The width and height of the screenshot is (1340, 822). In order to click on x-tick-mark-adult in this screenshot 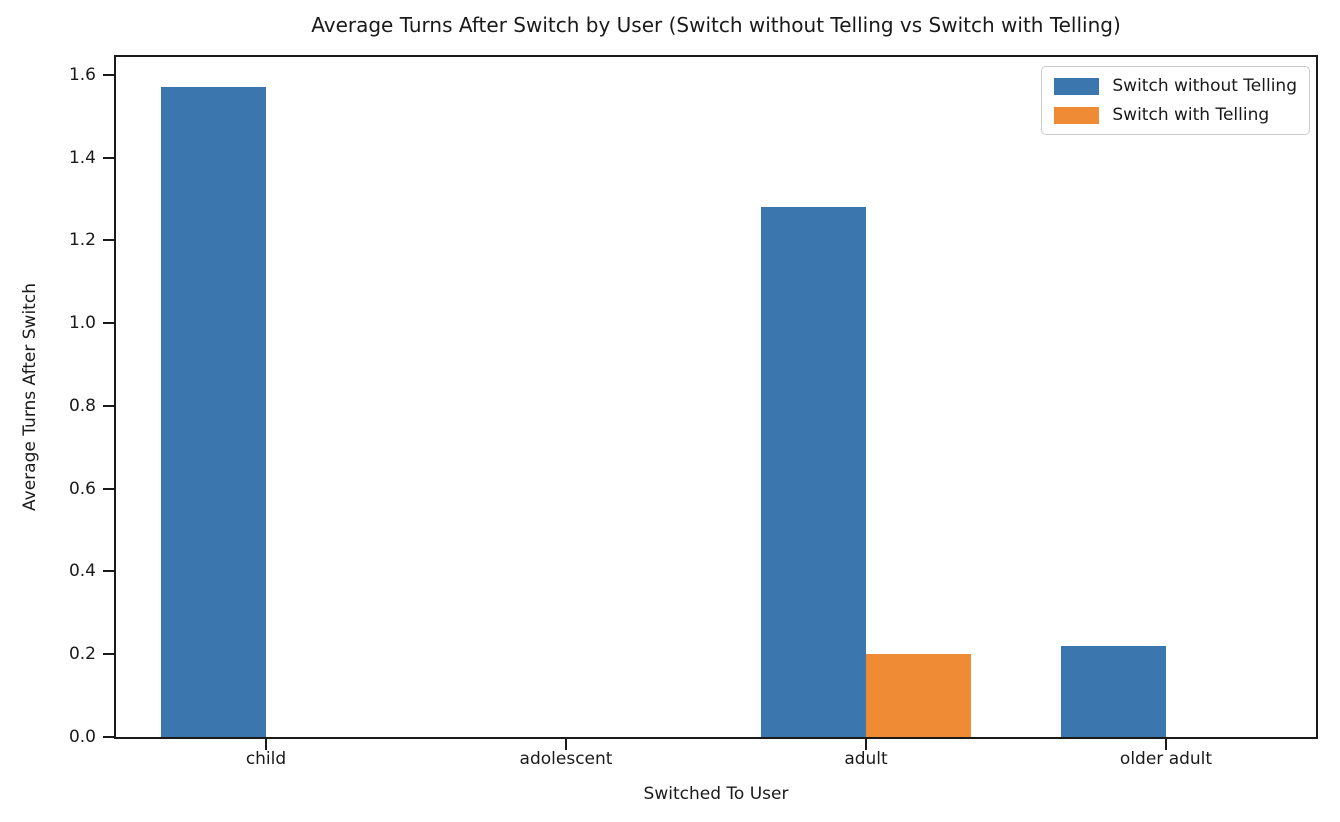, I will do `click(866, 744)`.